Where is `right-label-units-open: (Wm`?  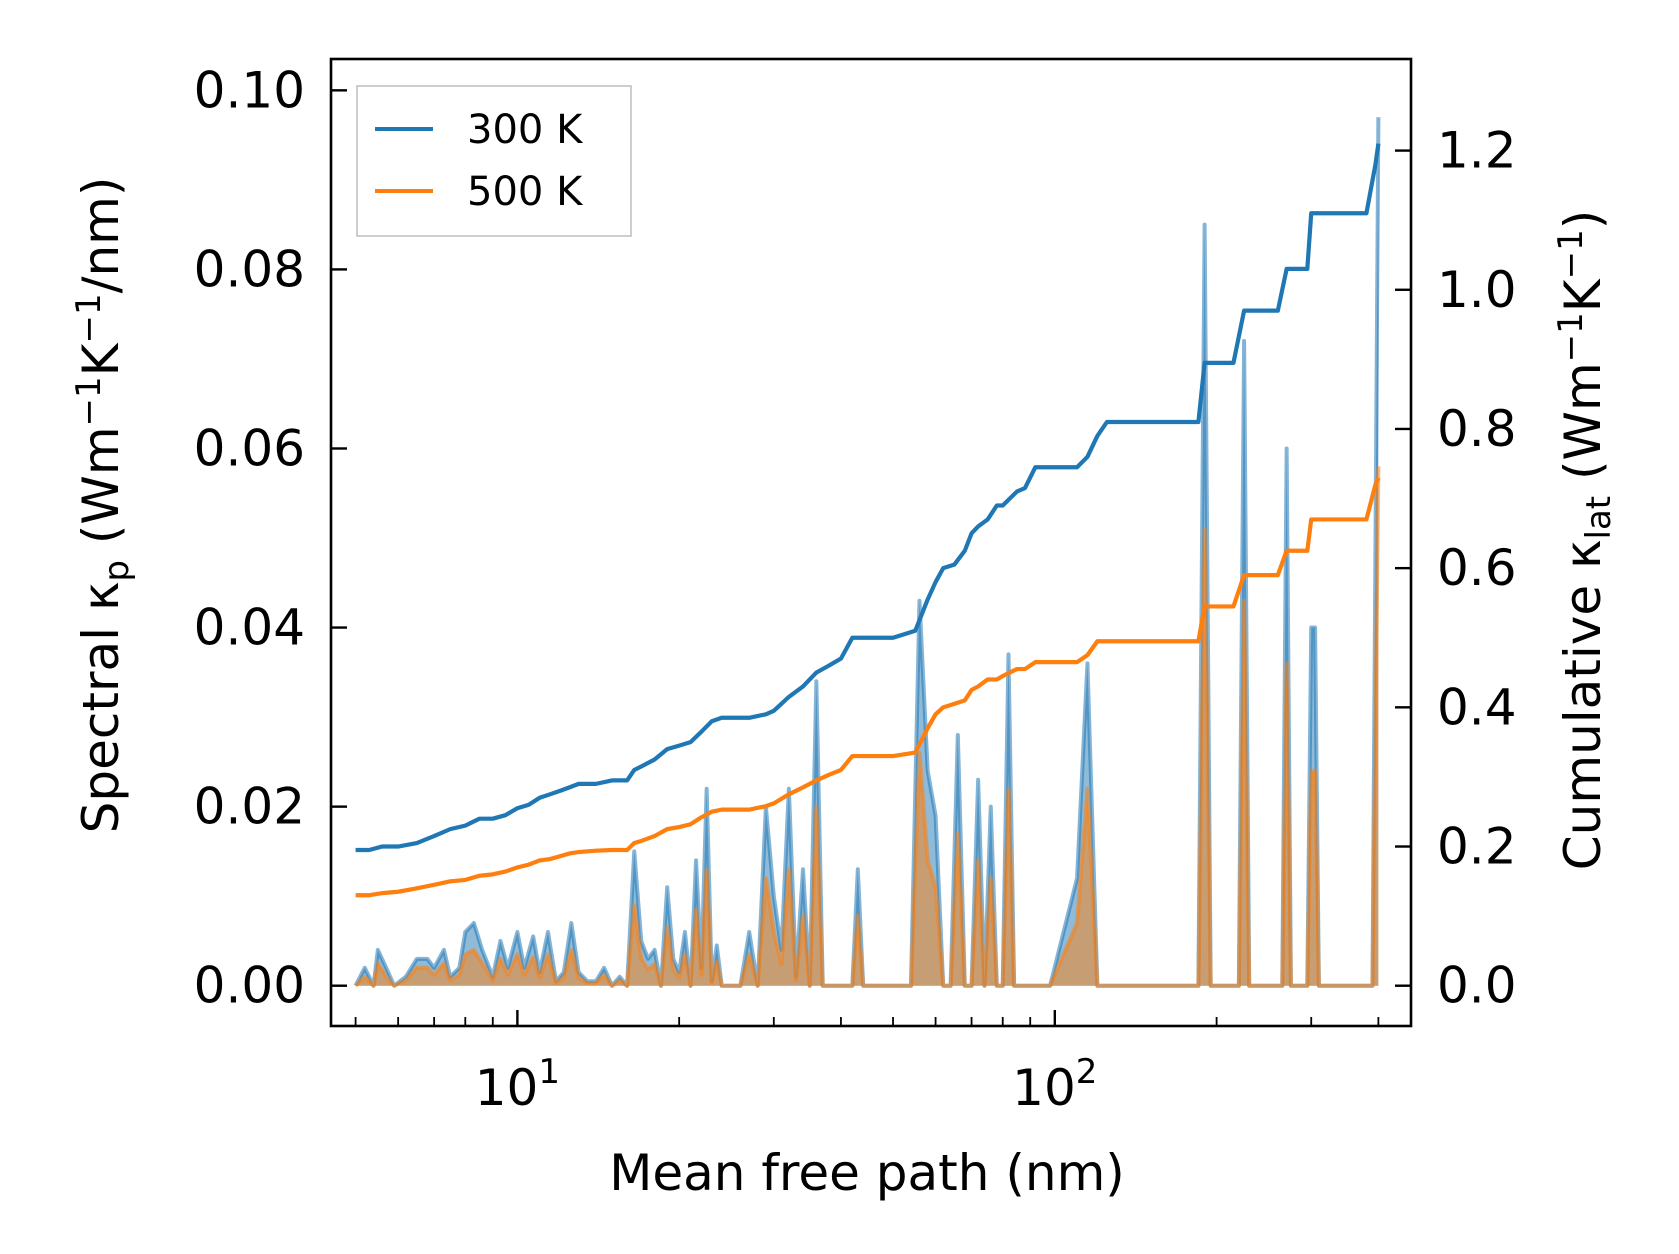
right-label-units-open: (Wm is located at coordinates (1583, 429).